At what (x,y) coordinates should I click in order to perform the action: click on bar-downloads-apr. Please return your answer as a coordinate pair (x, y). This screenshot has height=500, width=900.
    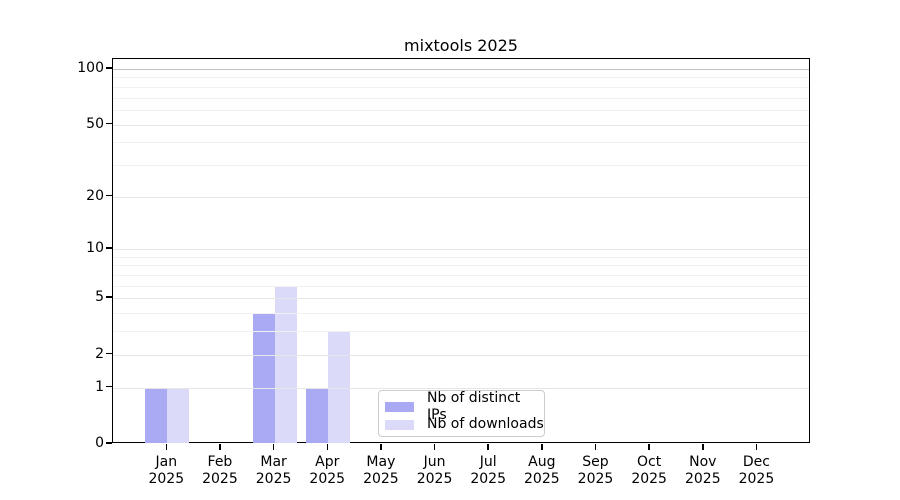
    Looking at the image, I should click on (339, 387).